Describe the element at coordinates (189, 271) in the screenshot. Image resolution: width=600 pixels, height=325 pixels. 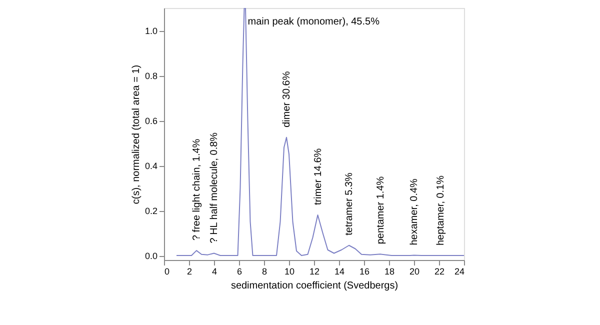
I see `x-tick-label: 2` at that location.